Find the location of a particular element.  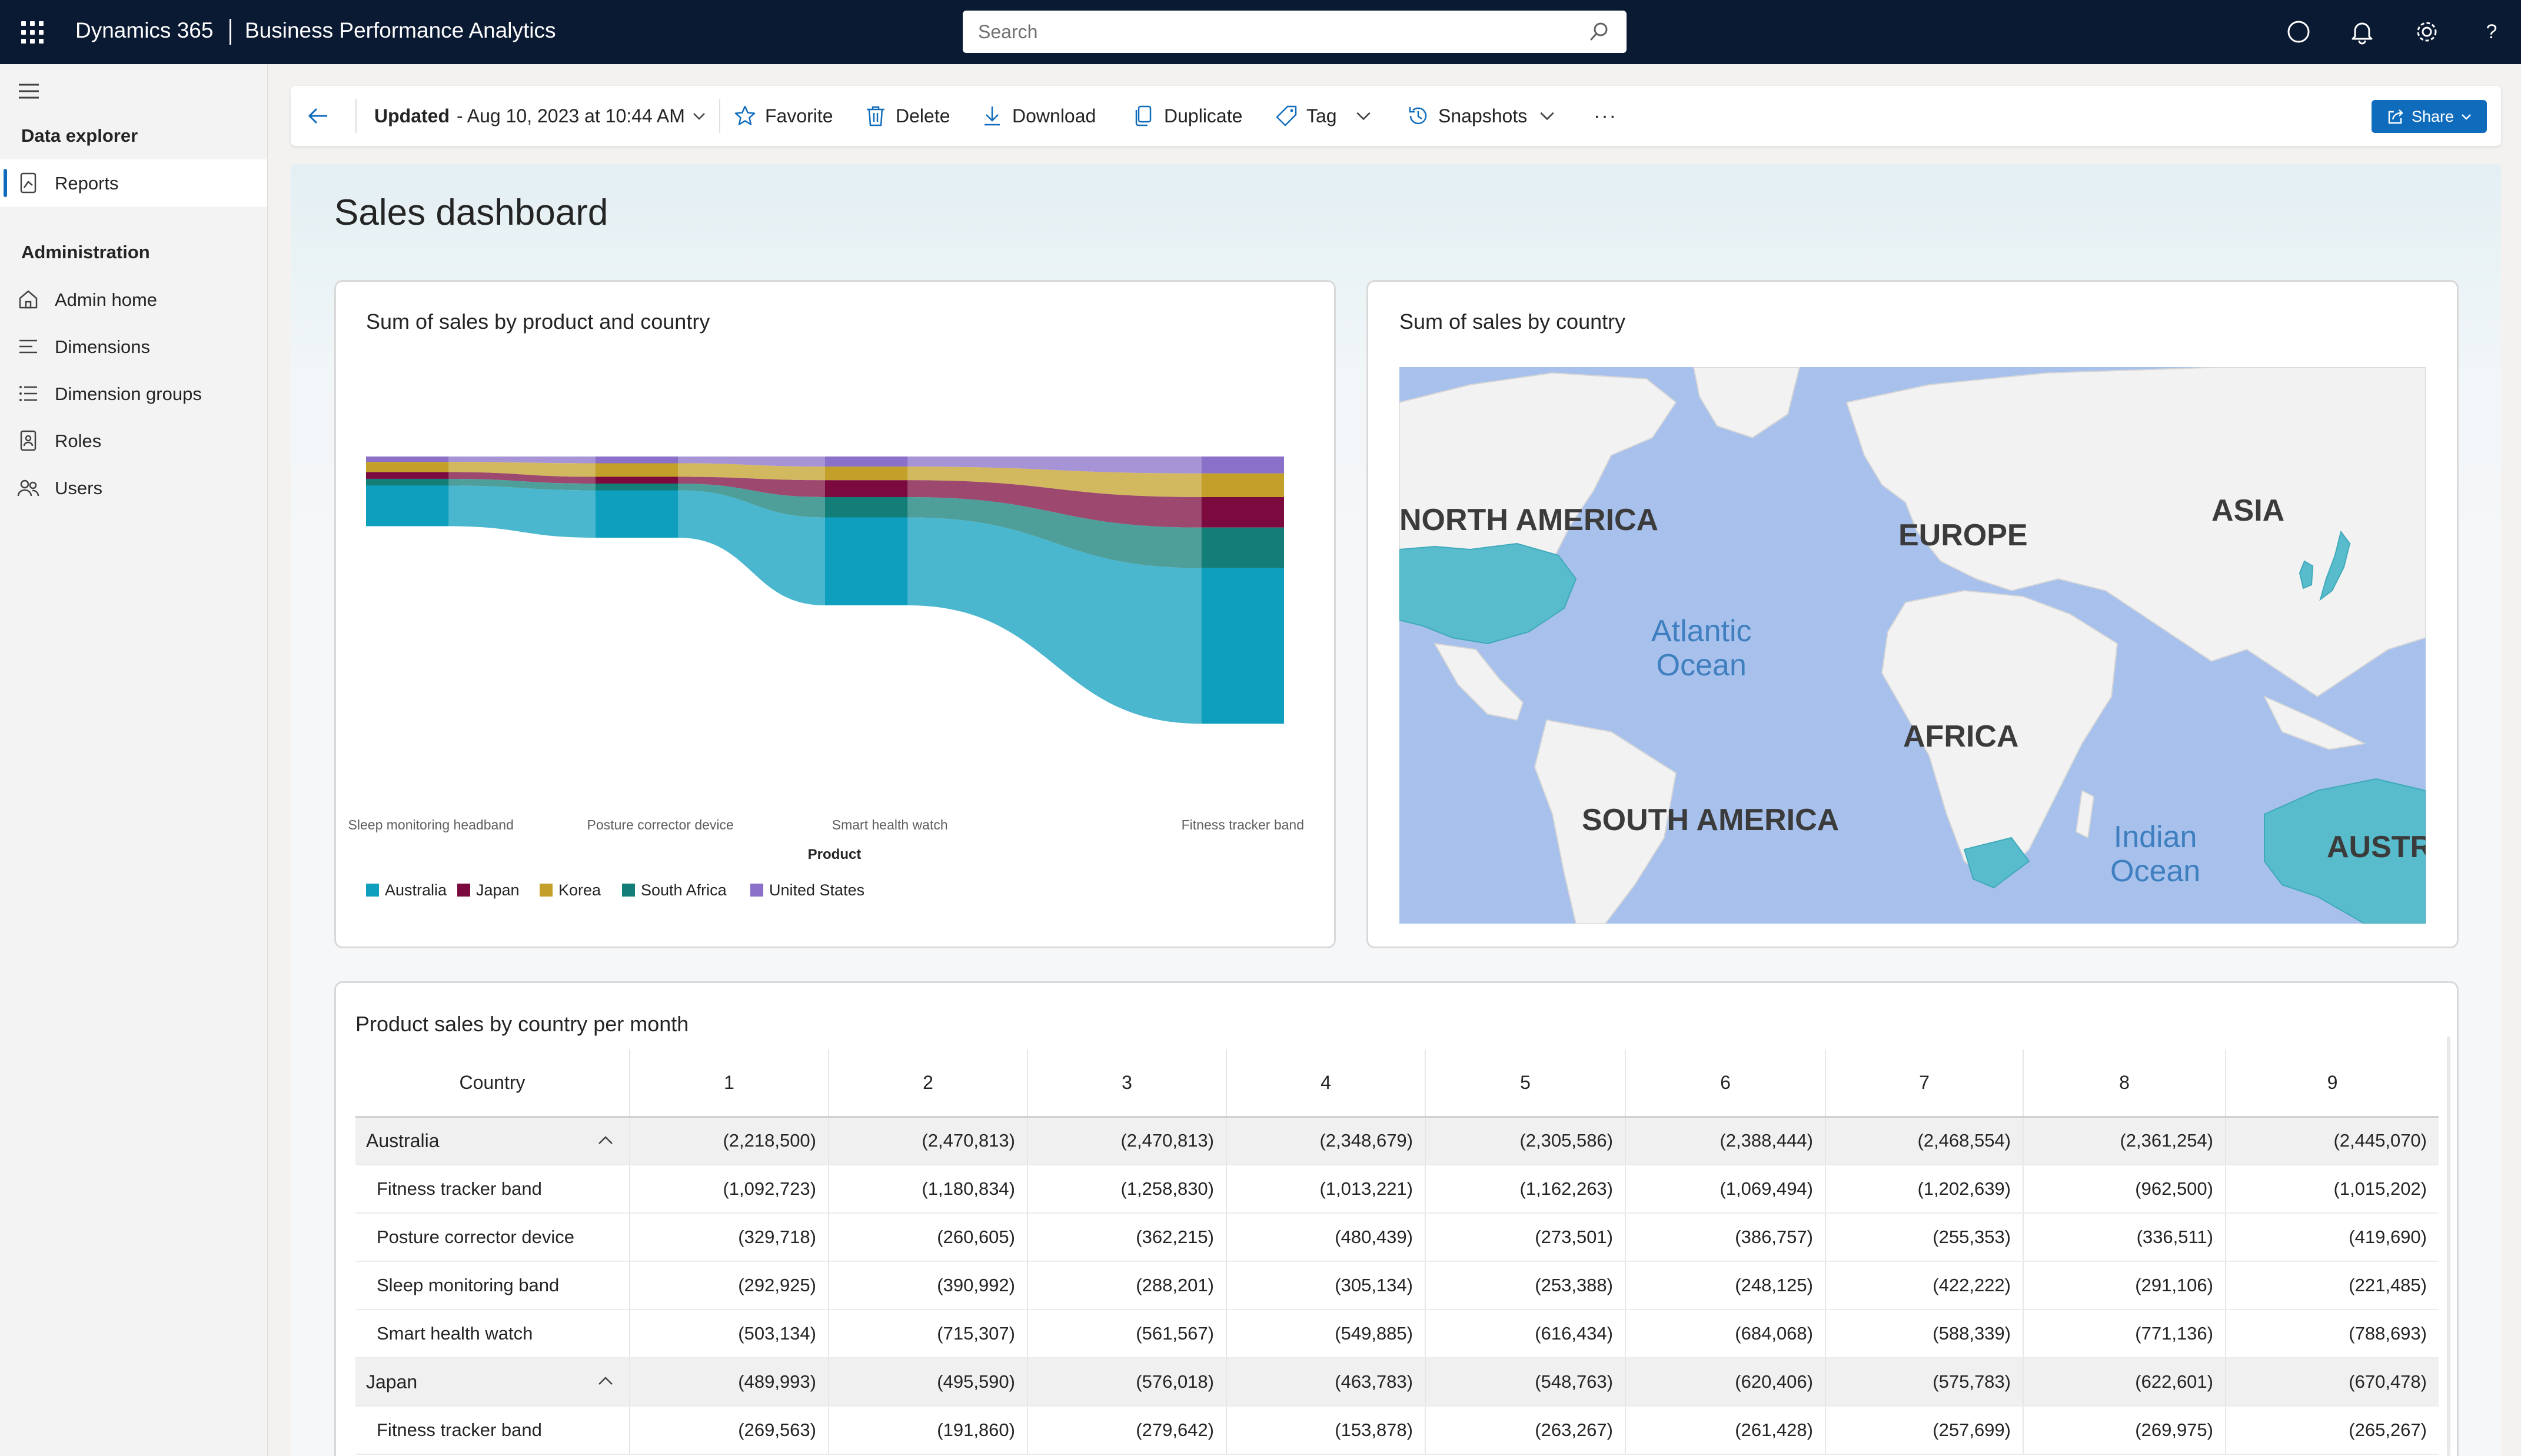

table-cell: (422,222) is located at coordinates (1924, 1285).